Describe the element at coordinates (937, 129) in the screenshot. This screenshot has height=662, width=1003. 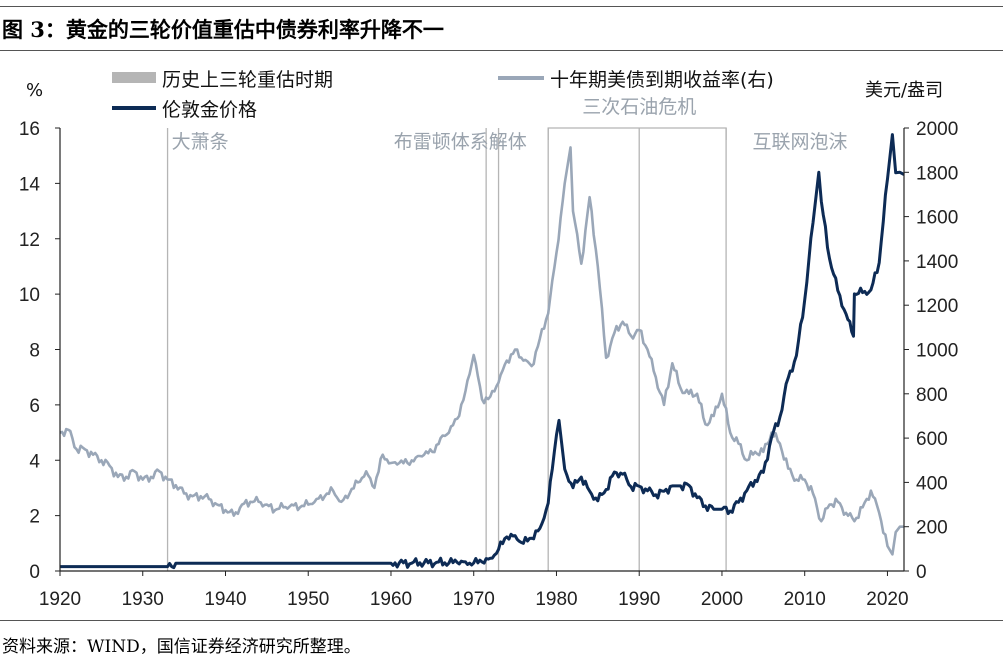
I see `y-right-tick-label: 2000` at that location.